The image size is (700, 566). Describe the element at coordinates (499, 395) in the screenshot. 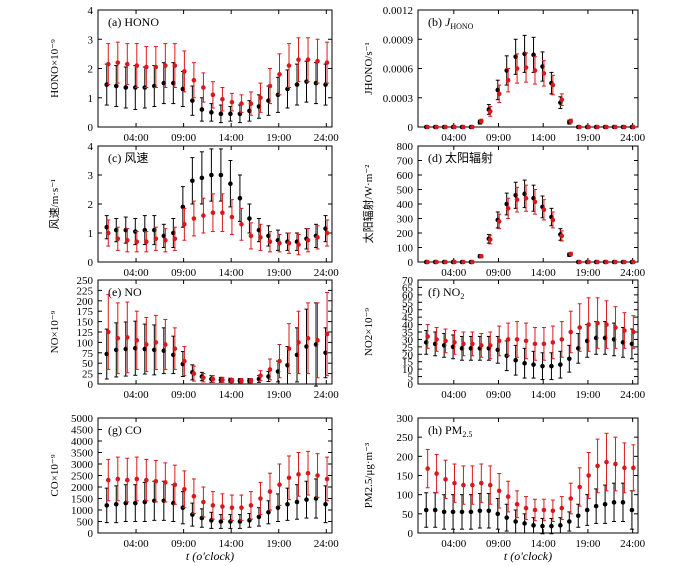

I see `x-tick-label: 09:00` at that location.